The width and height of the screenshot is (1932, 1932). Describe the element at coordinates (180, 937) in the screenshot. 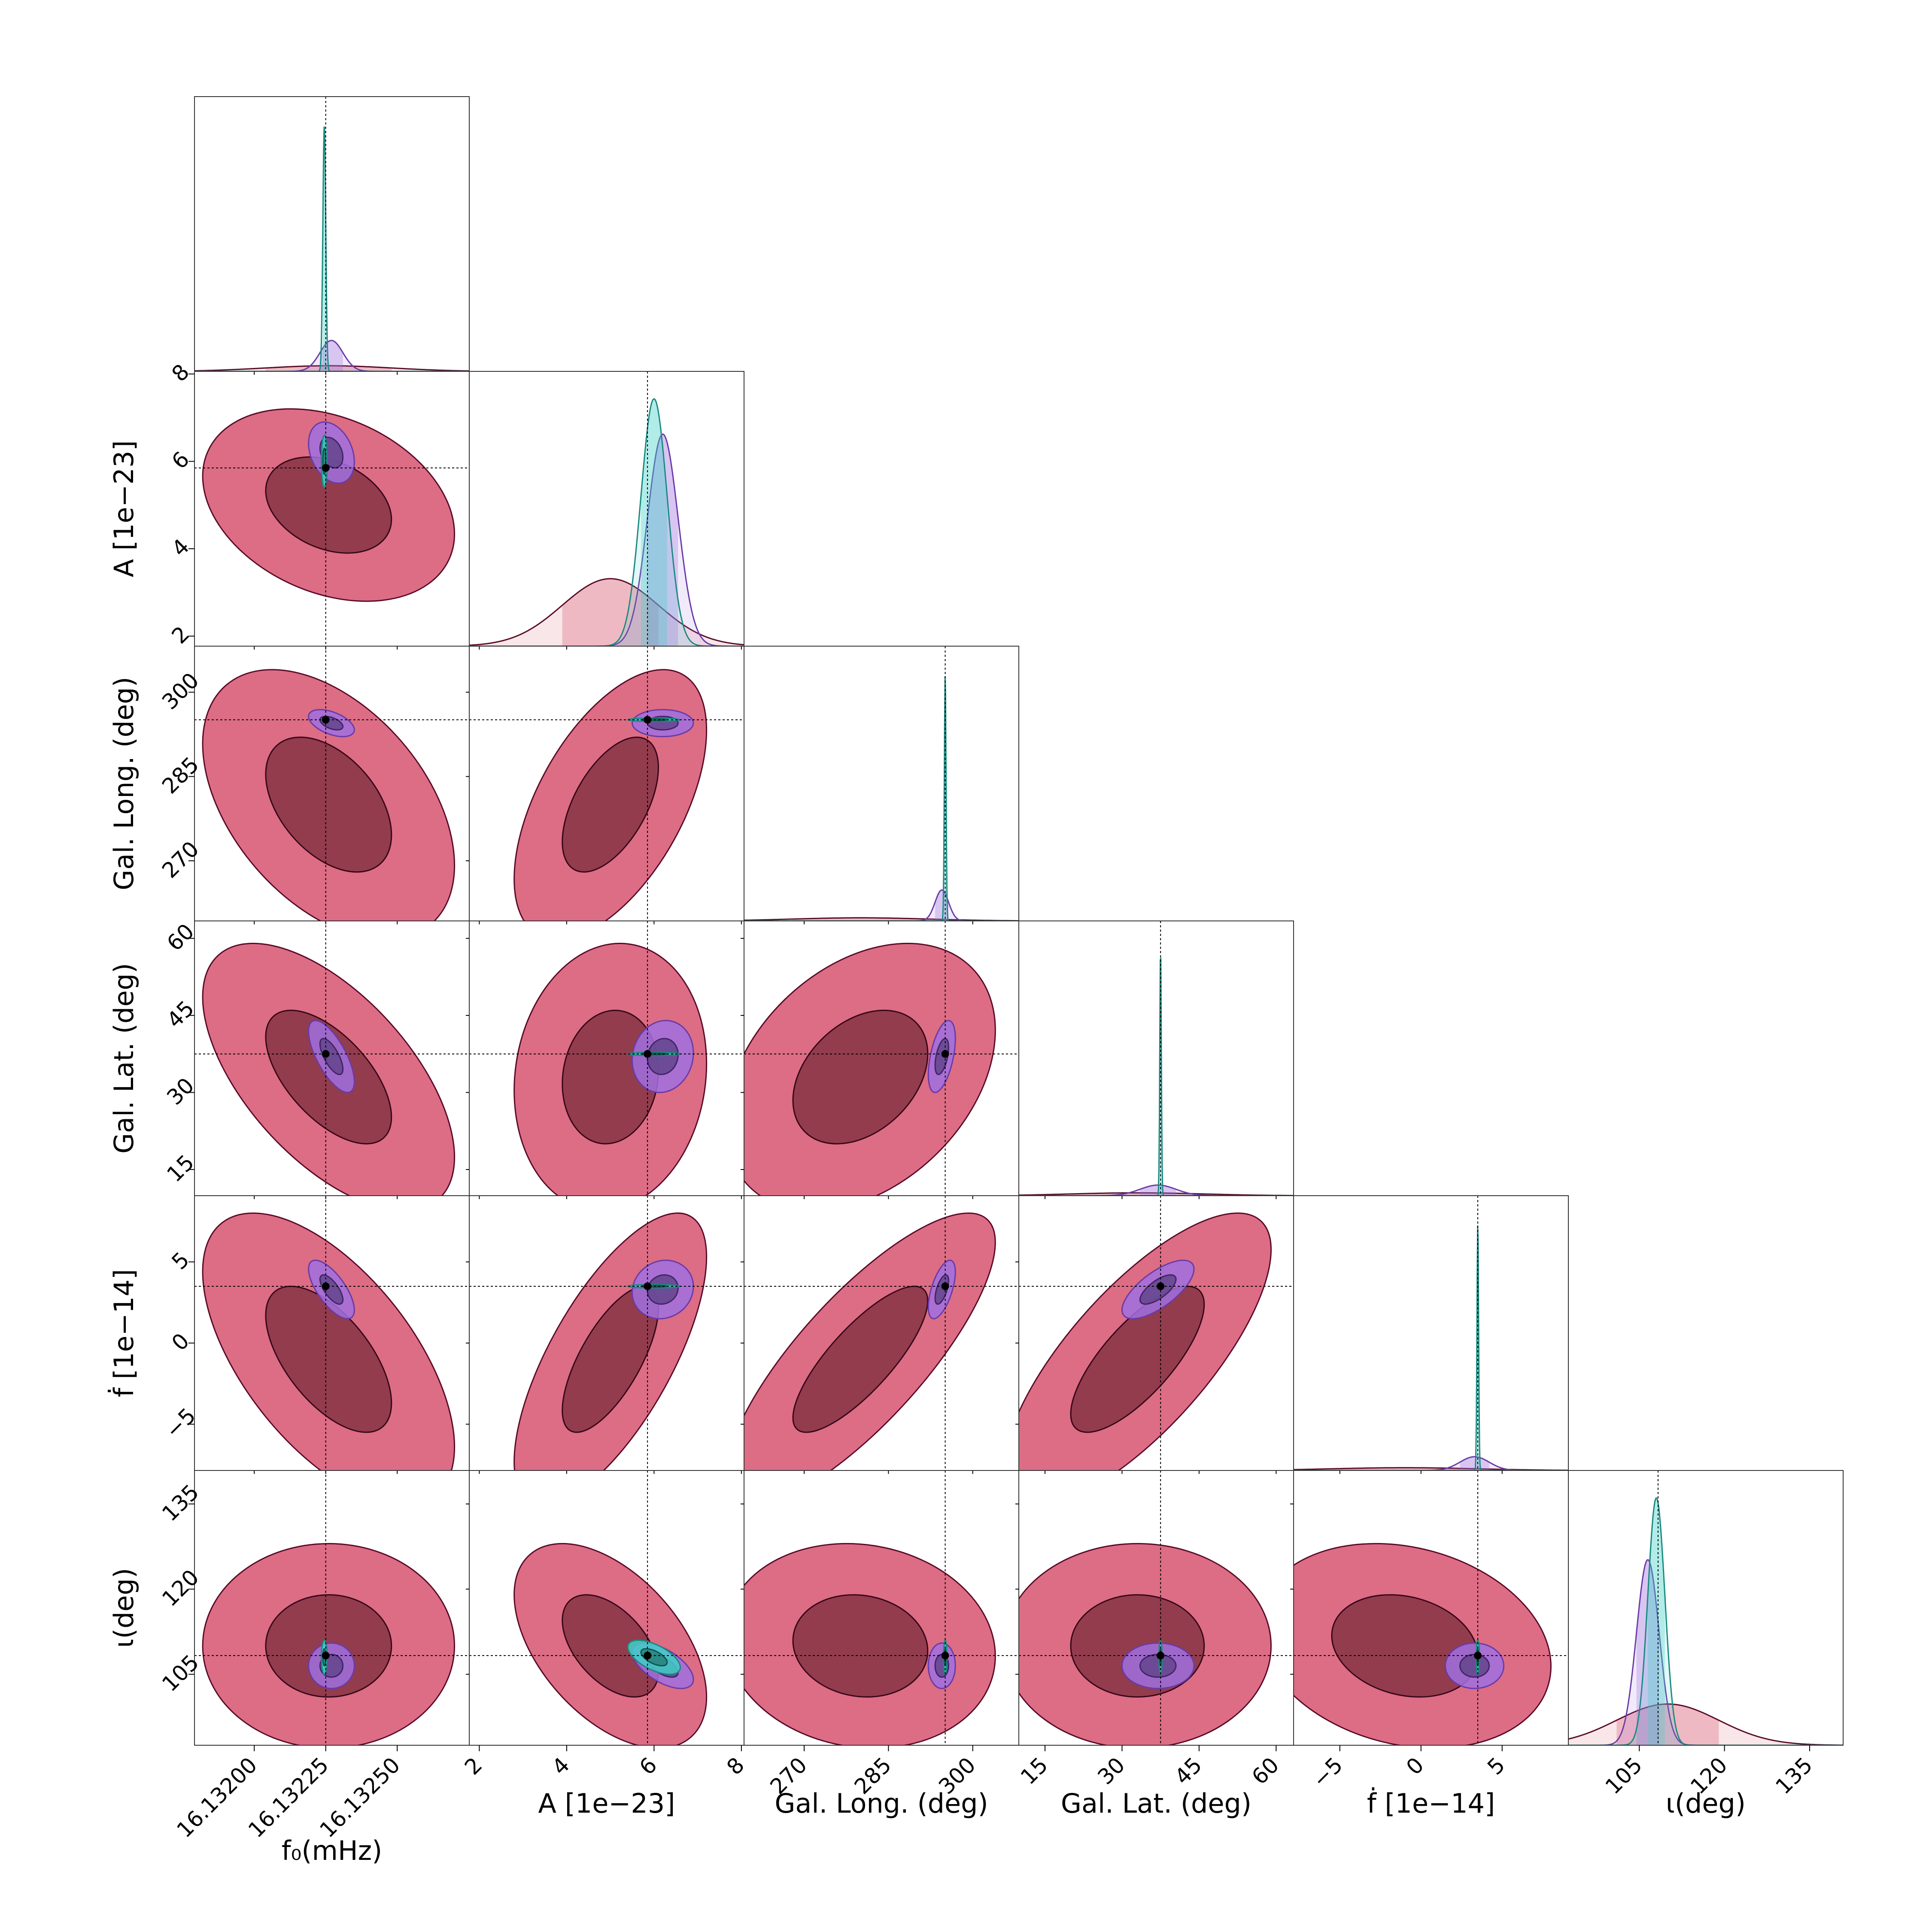

I see `y-tick-label: 60` at that location.